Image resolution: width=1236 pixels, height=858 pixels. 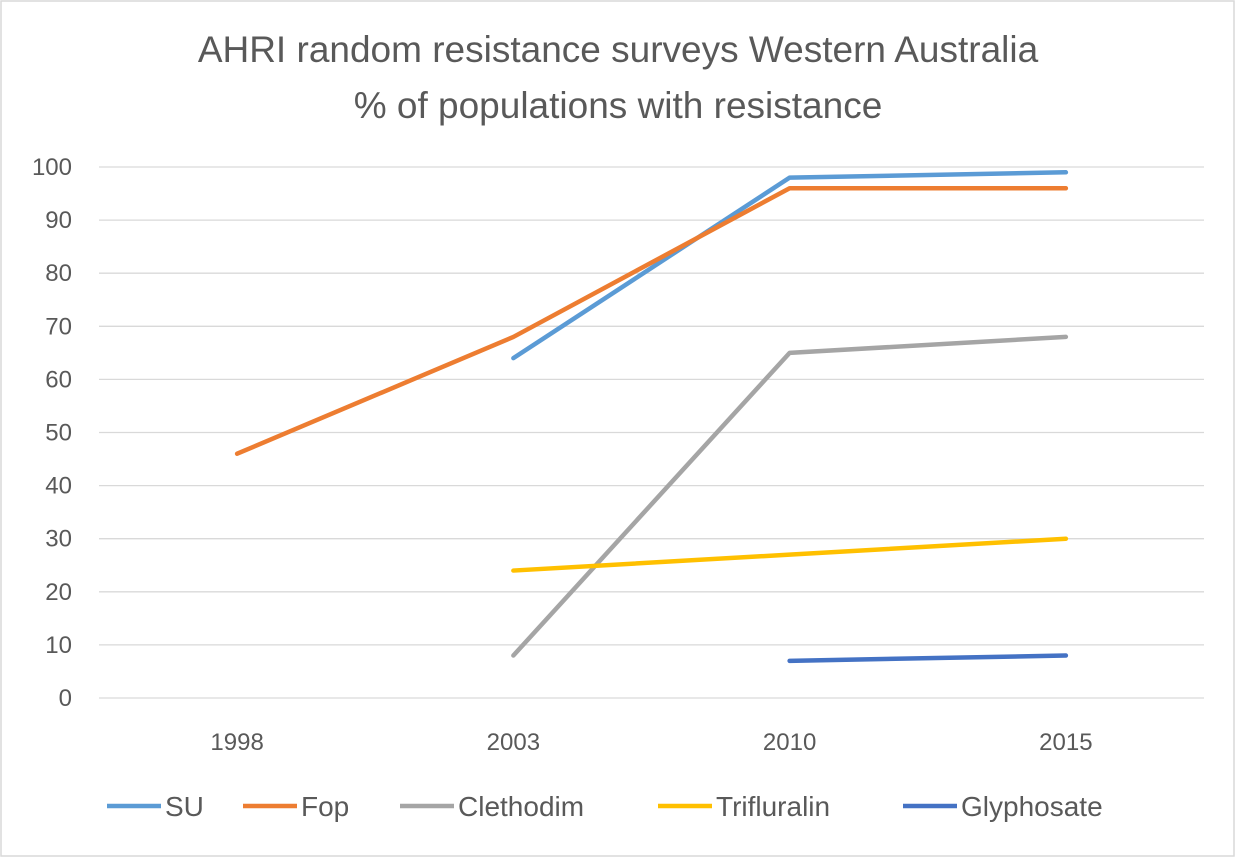 I want to click on x-tick-label: 1998, so click(x=236, y=742).